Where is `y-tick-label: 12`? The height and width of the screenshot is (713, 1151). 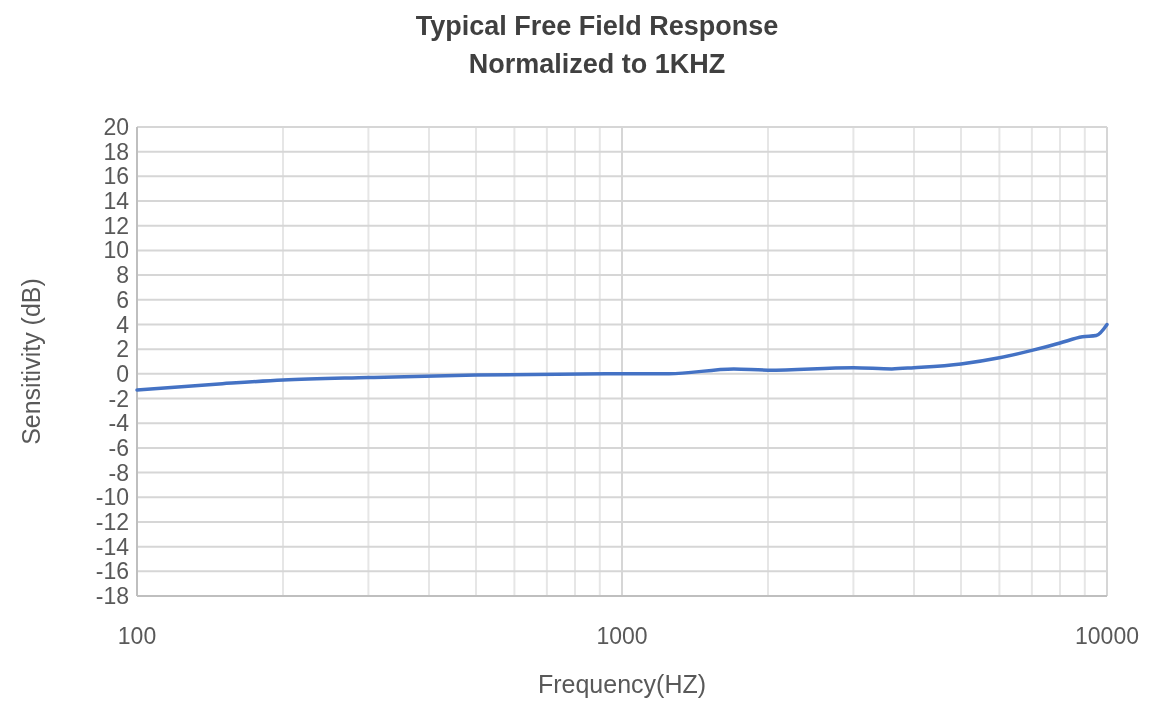
y-tick-label: 12 is located at coordinates (116, 225).